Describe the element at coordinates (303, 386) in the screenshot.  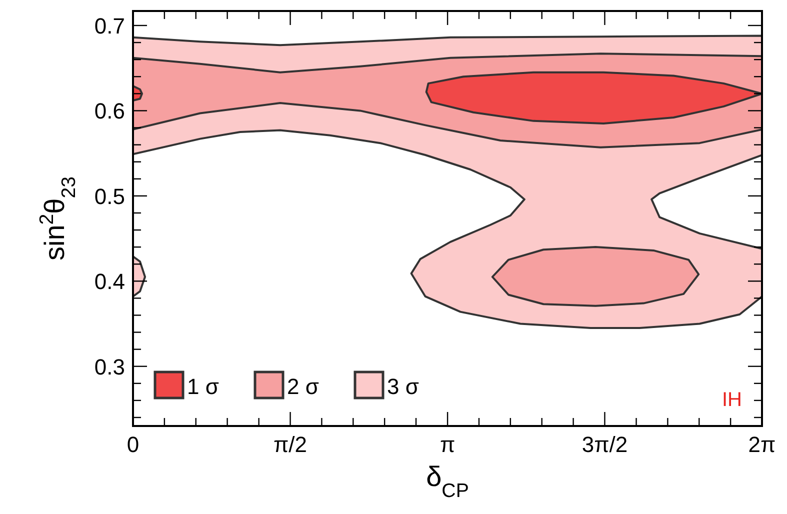
I see `legend-label: 2 σ` at that location.